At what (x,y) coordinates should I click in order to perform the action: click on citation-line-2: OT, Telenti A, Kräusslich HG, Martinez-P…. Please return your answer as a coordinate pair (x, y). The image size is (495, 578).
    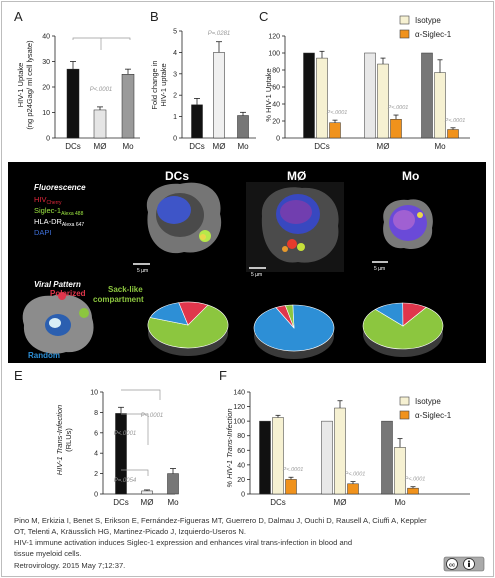
    Looking at the image, I should click on (130, 531).